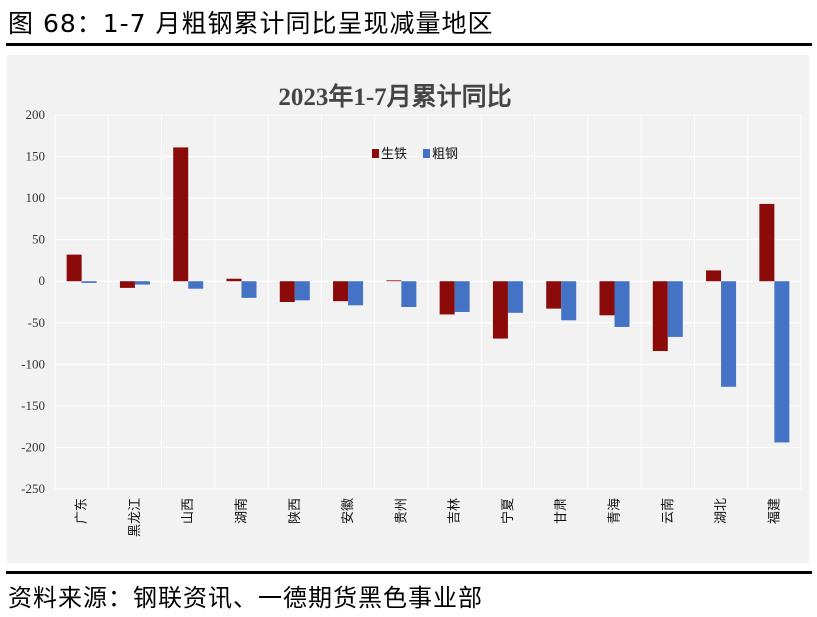 This screenshot has height=617, width=817. I want to click on y-tick-label: 100, so click(36, 197).